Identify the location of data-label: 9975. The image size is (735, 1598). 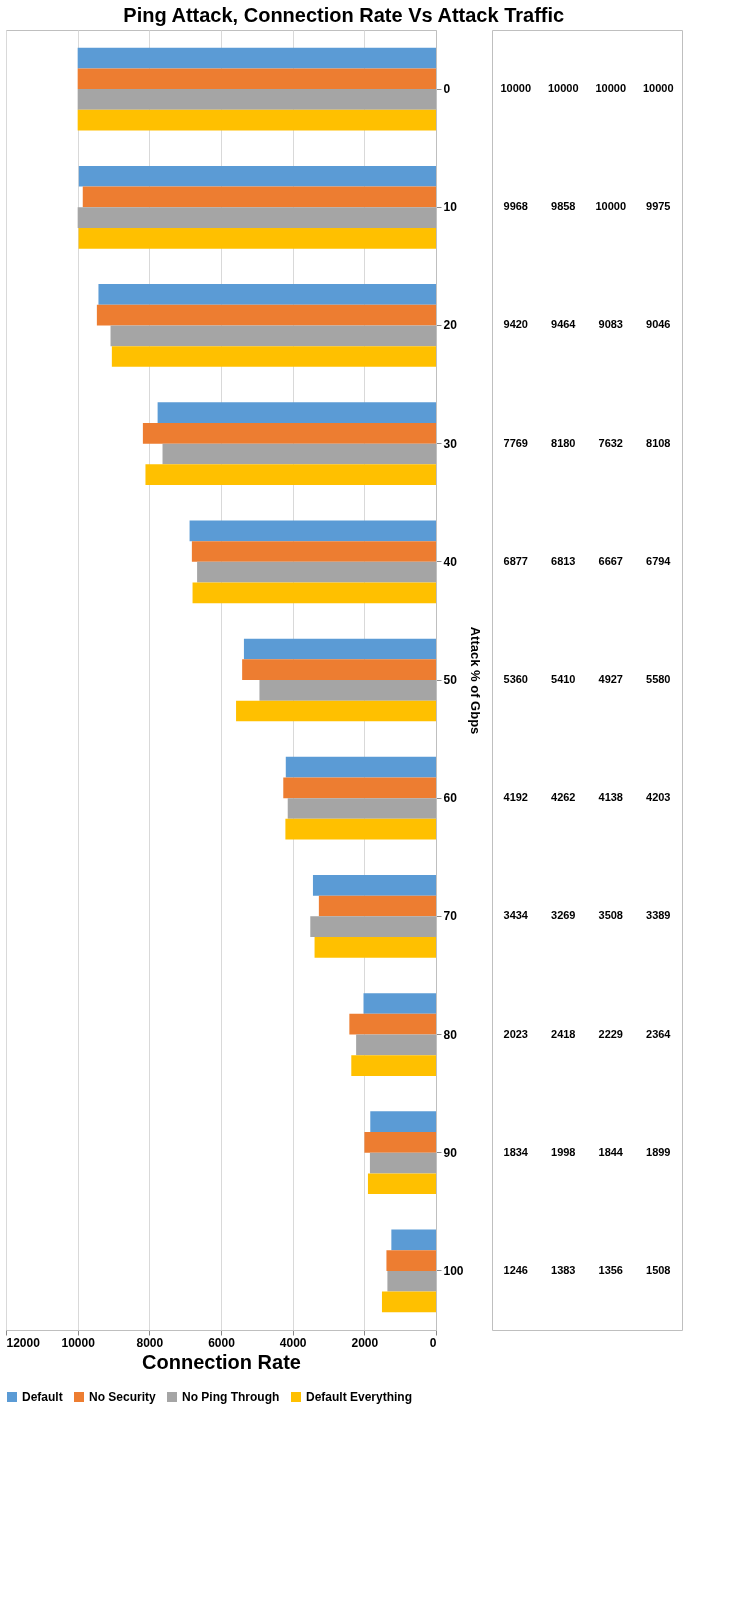
(658, 206).